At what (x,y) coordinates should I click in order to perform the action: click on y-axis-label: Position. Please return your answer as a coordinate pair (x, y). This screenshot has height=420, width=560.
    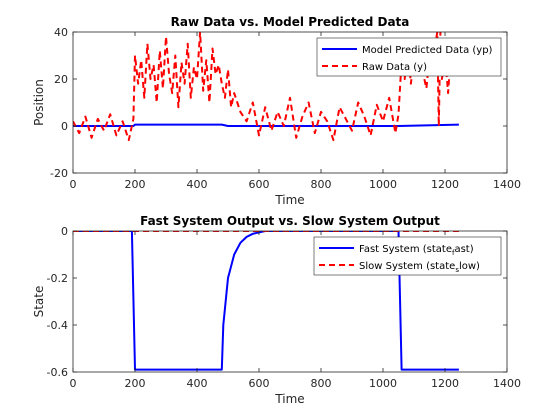
    Looking at the image, I should click on (39, 102).